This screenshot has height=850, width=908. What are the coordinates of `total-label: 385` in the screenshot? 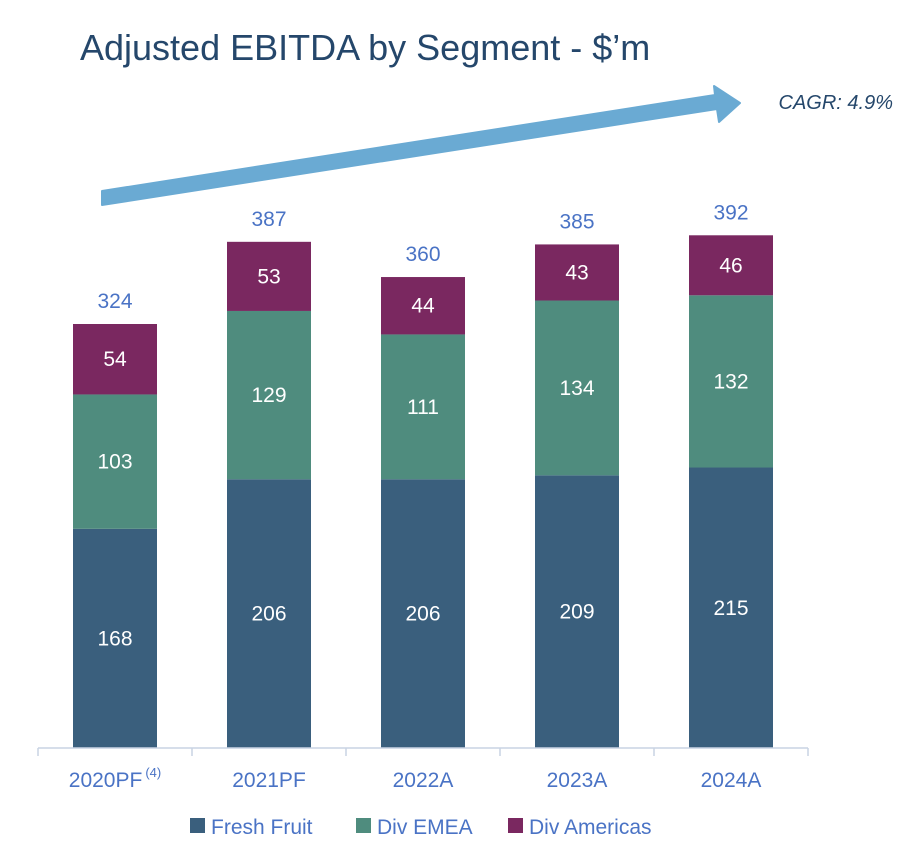 It's located at (576, 221).